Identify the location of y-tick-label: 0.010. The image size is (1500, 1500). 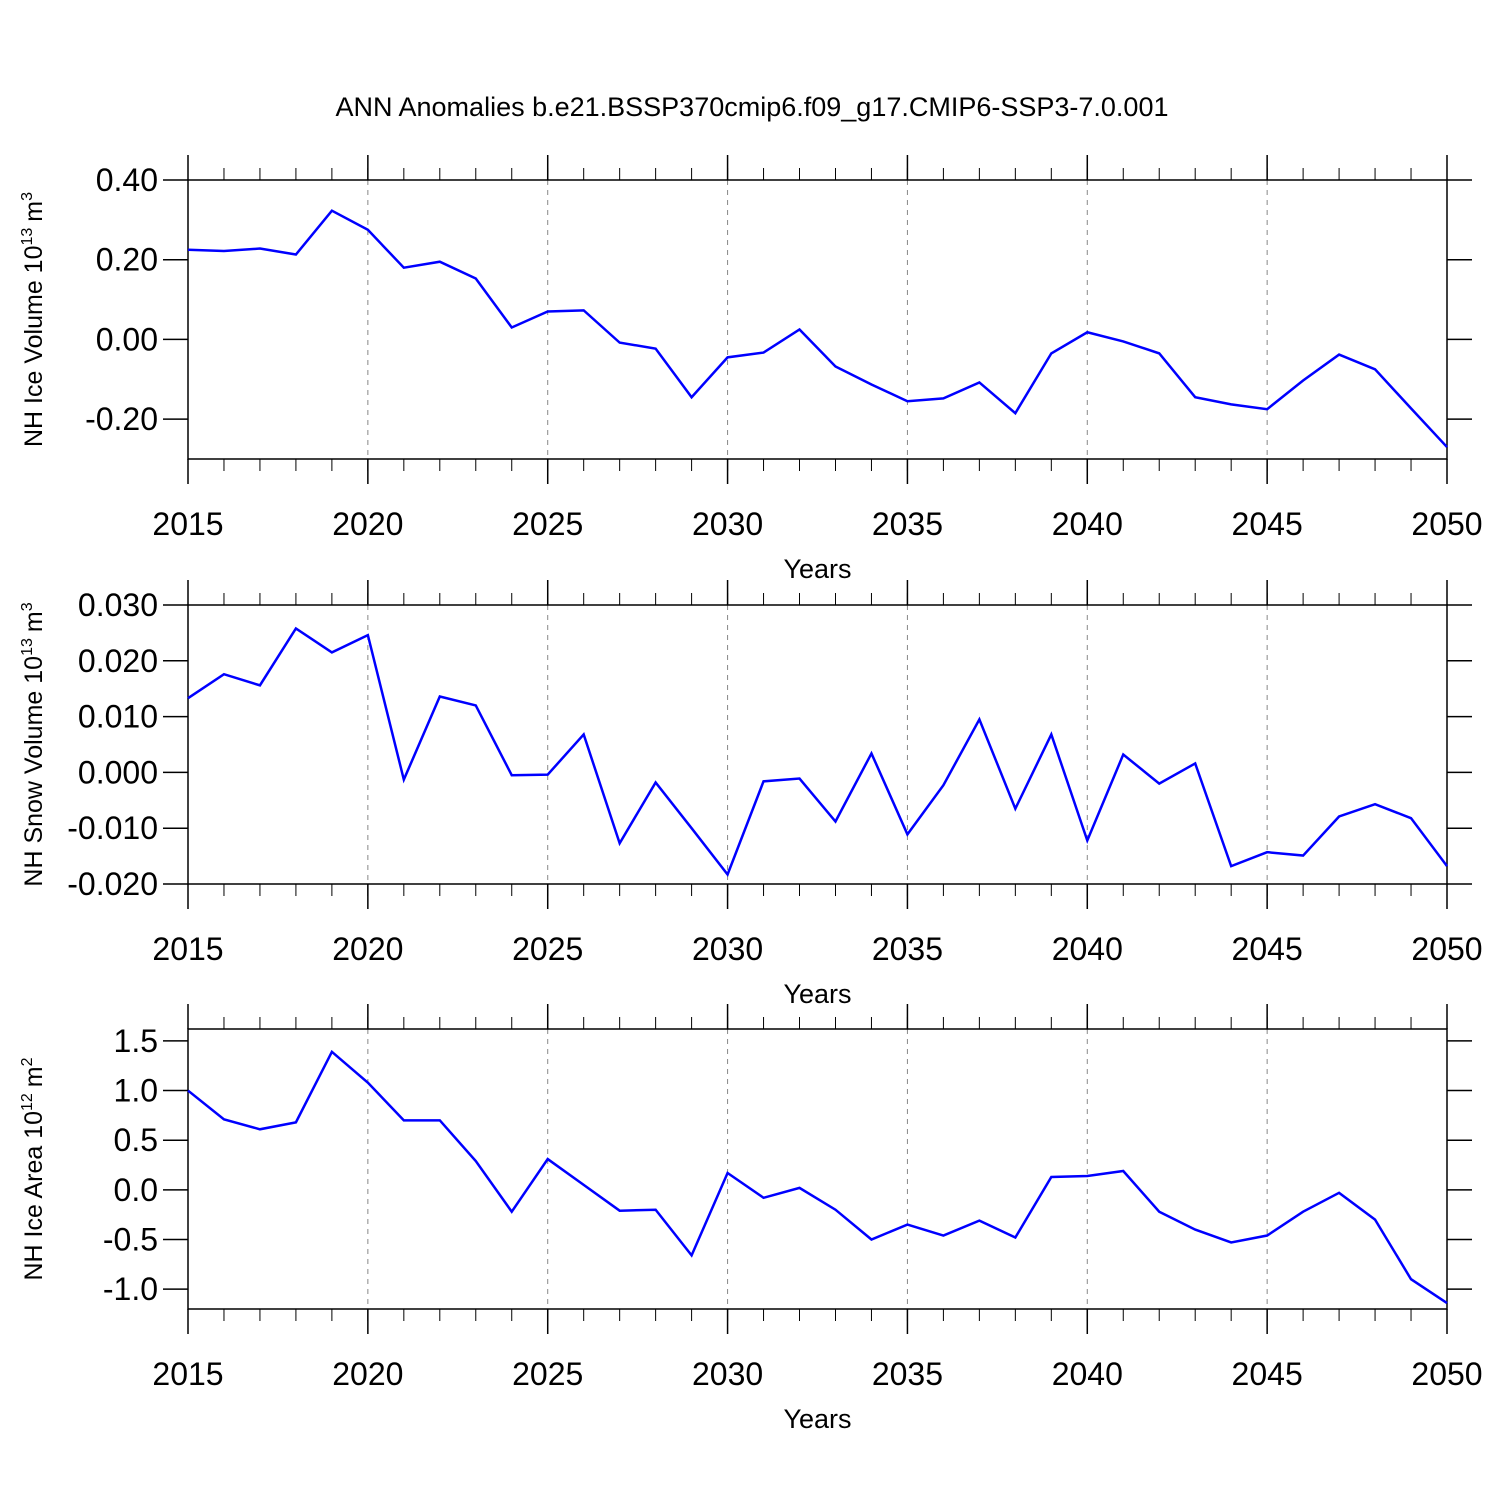
(118, 717).